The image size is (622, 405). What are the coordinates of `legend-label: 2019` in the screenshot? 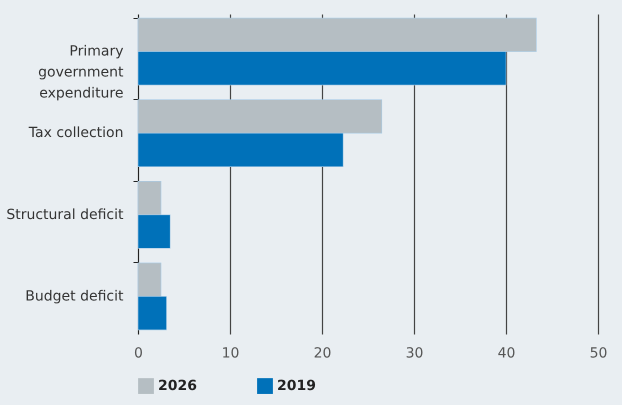 It's located at (296, 386).